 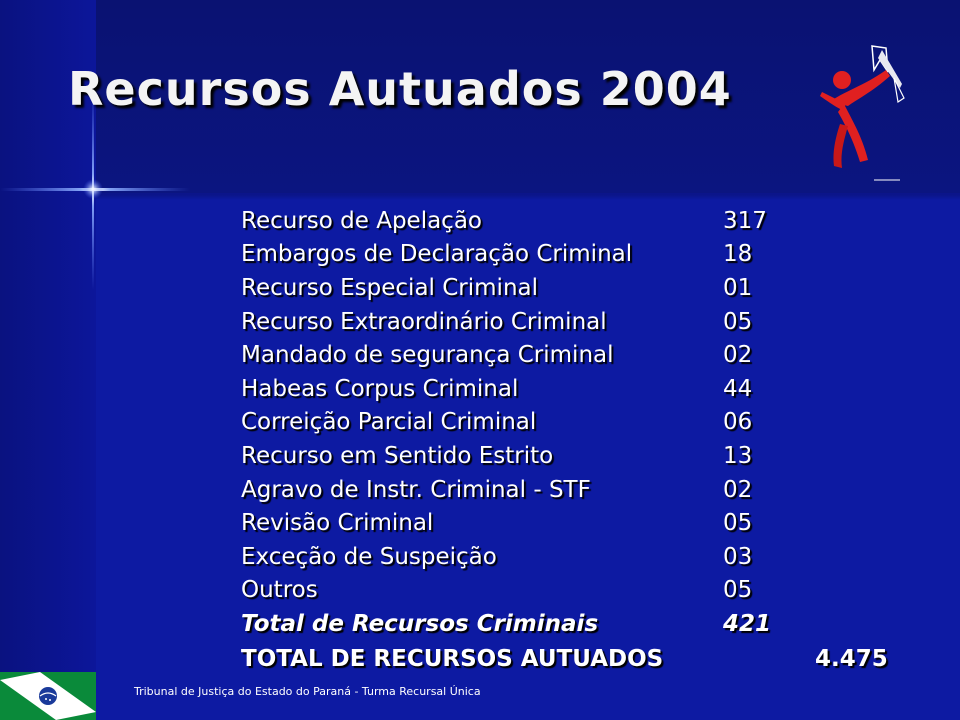 I want to click on table-row: Mandado de segurança Criminal 02, so click(x=512, y=355).